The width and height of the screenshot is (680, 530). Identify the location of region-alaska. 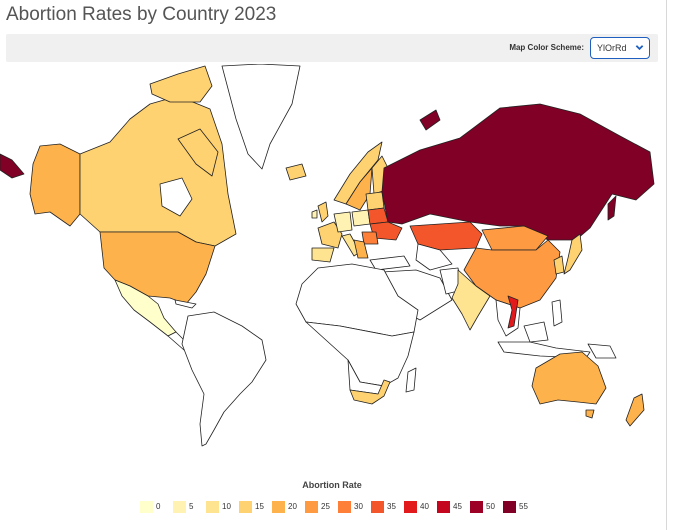
(55, 185).